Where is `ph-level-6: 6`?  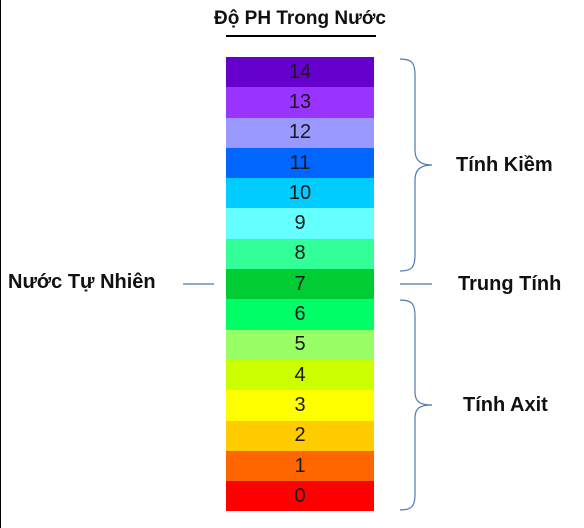 ph-level-6: 6 is located at coordinates (300, 314).